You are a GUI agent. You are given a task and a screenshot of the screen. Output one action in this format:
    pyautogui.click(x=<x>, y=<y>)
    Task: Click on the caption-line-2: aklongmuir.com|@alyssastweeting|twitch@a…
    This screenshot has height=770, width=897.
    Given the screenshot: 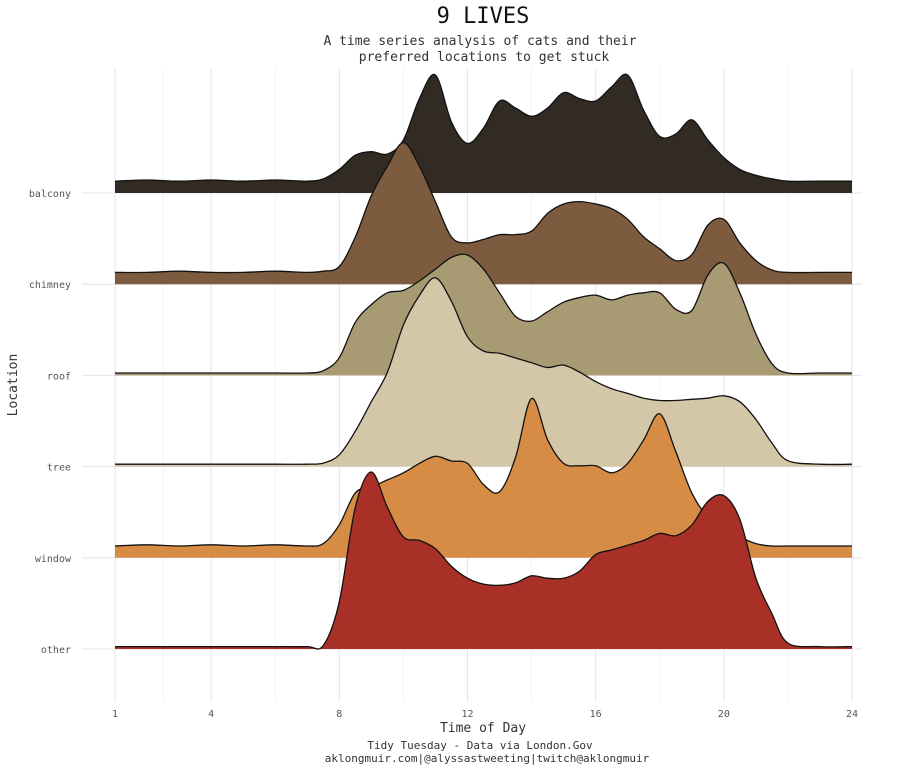 What is the action you would take?
    pyautogui.click(x=487, y=758)
    